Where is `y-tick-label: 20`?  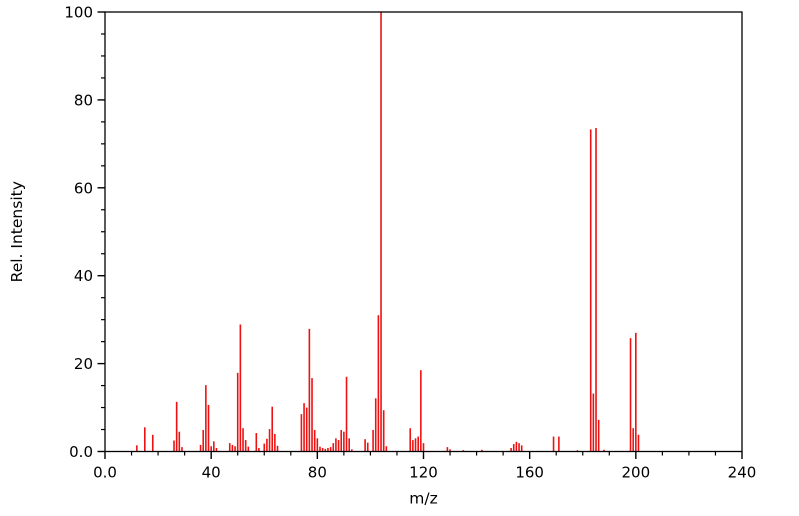
y-tick-label: 20 is located at coordinates (83, 364).